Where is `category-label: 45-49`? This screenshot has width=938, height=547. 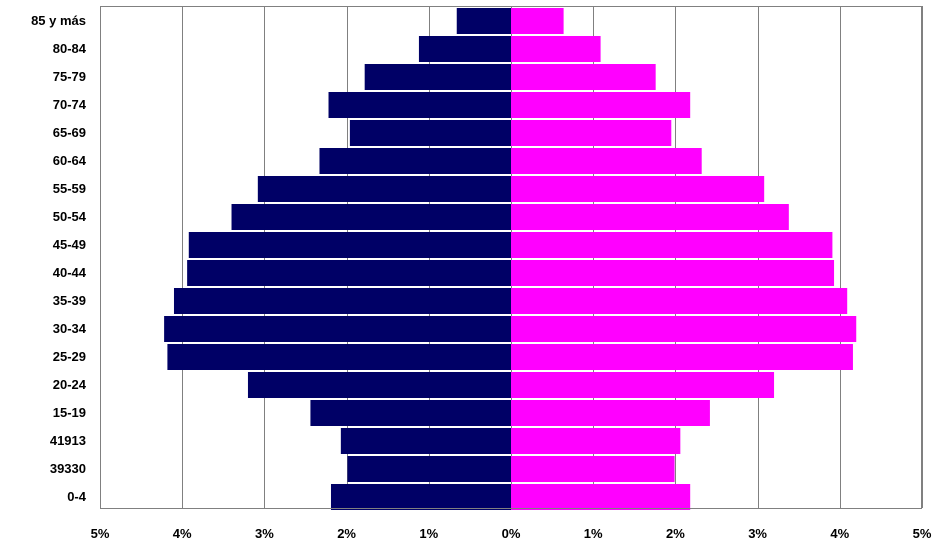 category-label: 45-49 is located at coordinates (69, 244).